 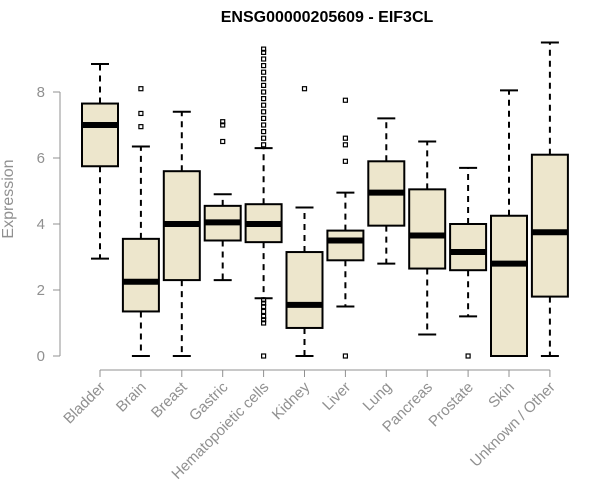 I want to click on box-pancreas, so click(x=427, y=238).